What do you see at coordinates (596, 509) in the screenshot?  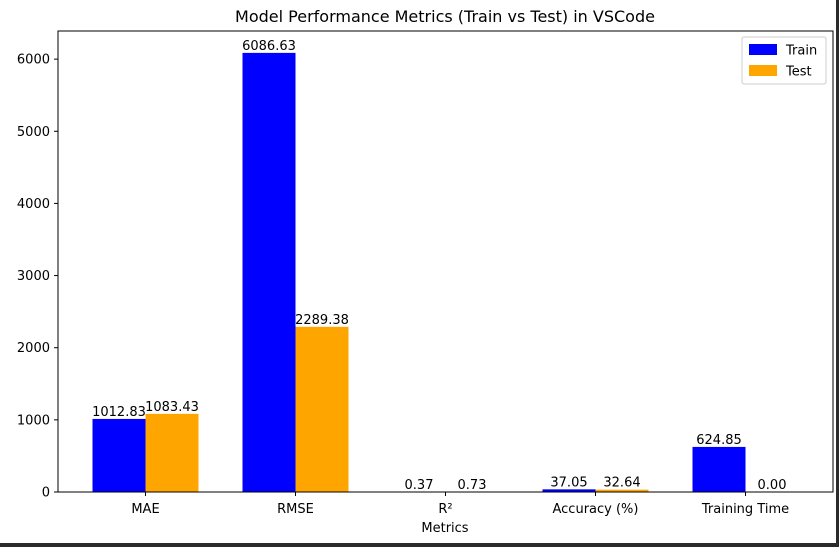 I see `x-tick-label: Accuracy (%)` at bounding box center [596, 509].